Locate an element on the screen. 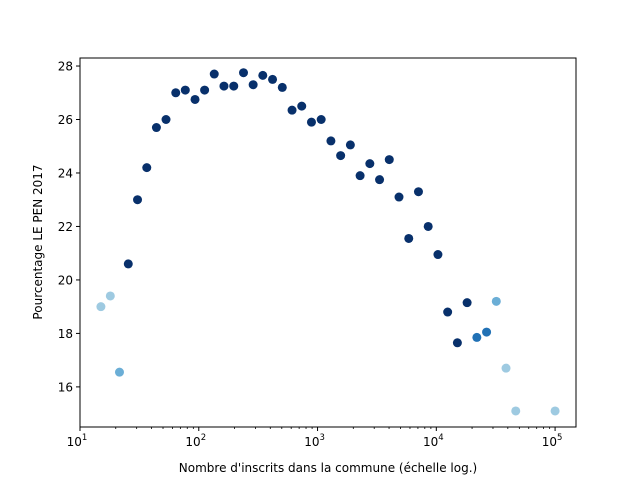 The height and width of the screenshot is (480, 640). y-tick-label-3: 22 is located at coordinates (65, 227).